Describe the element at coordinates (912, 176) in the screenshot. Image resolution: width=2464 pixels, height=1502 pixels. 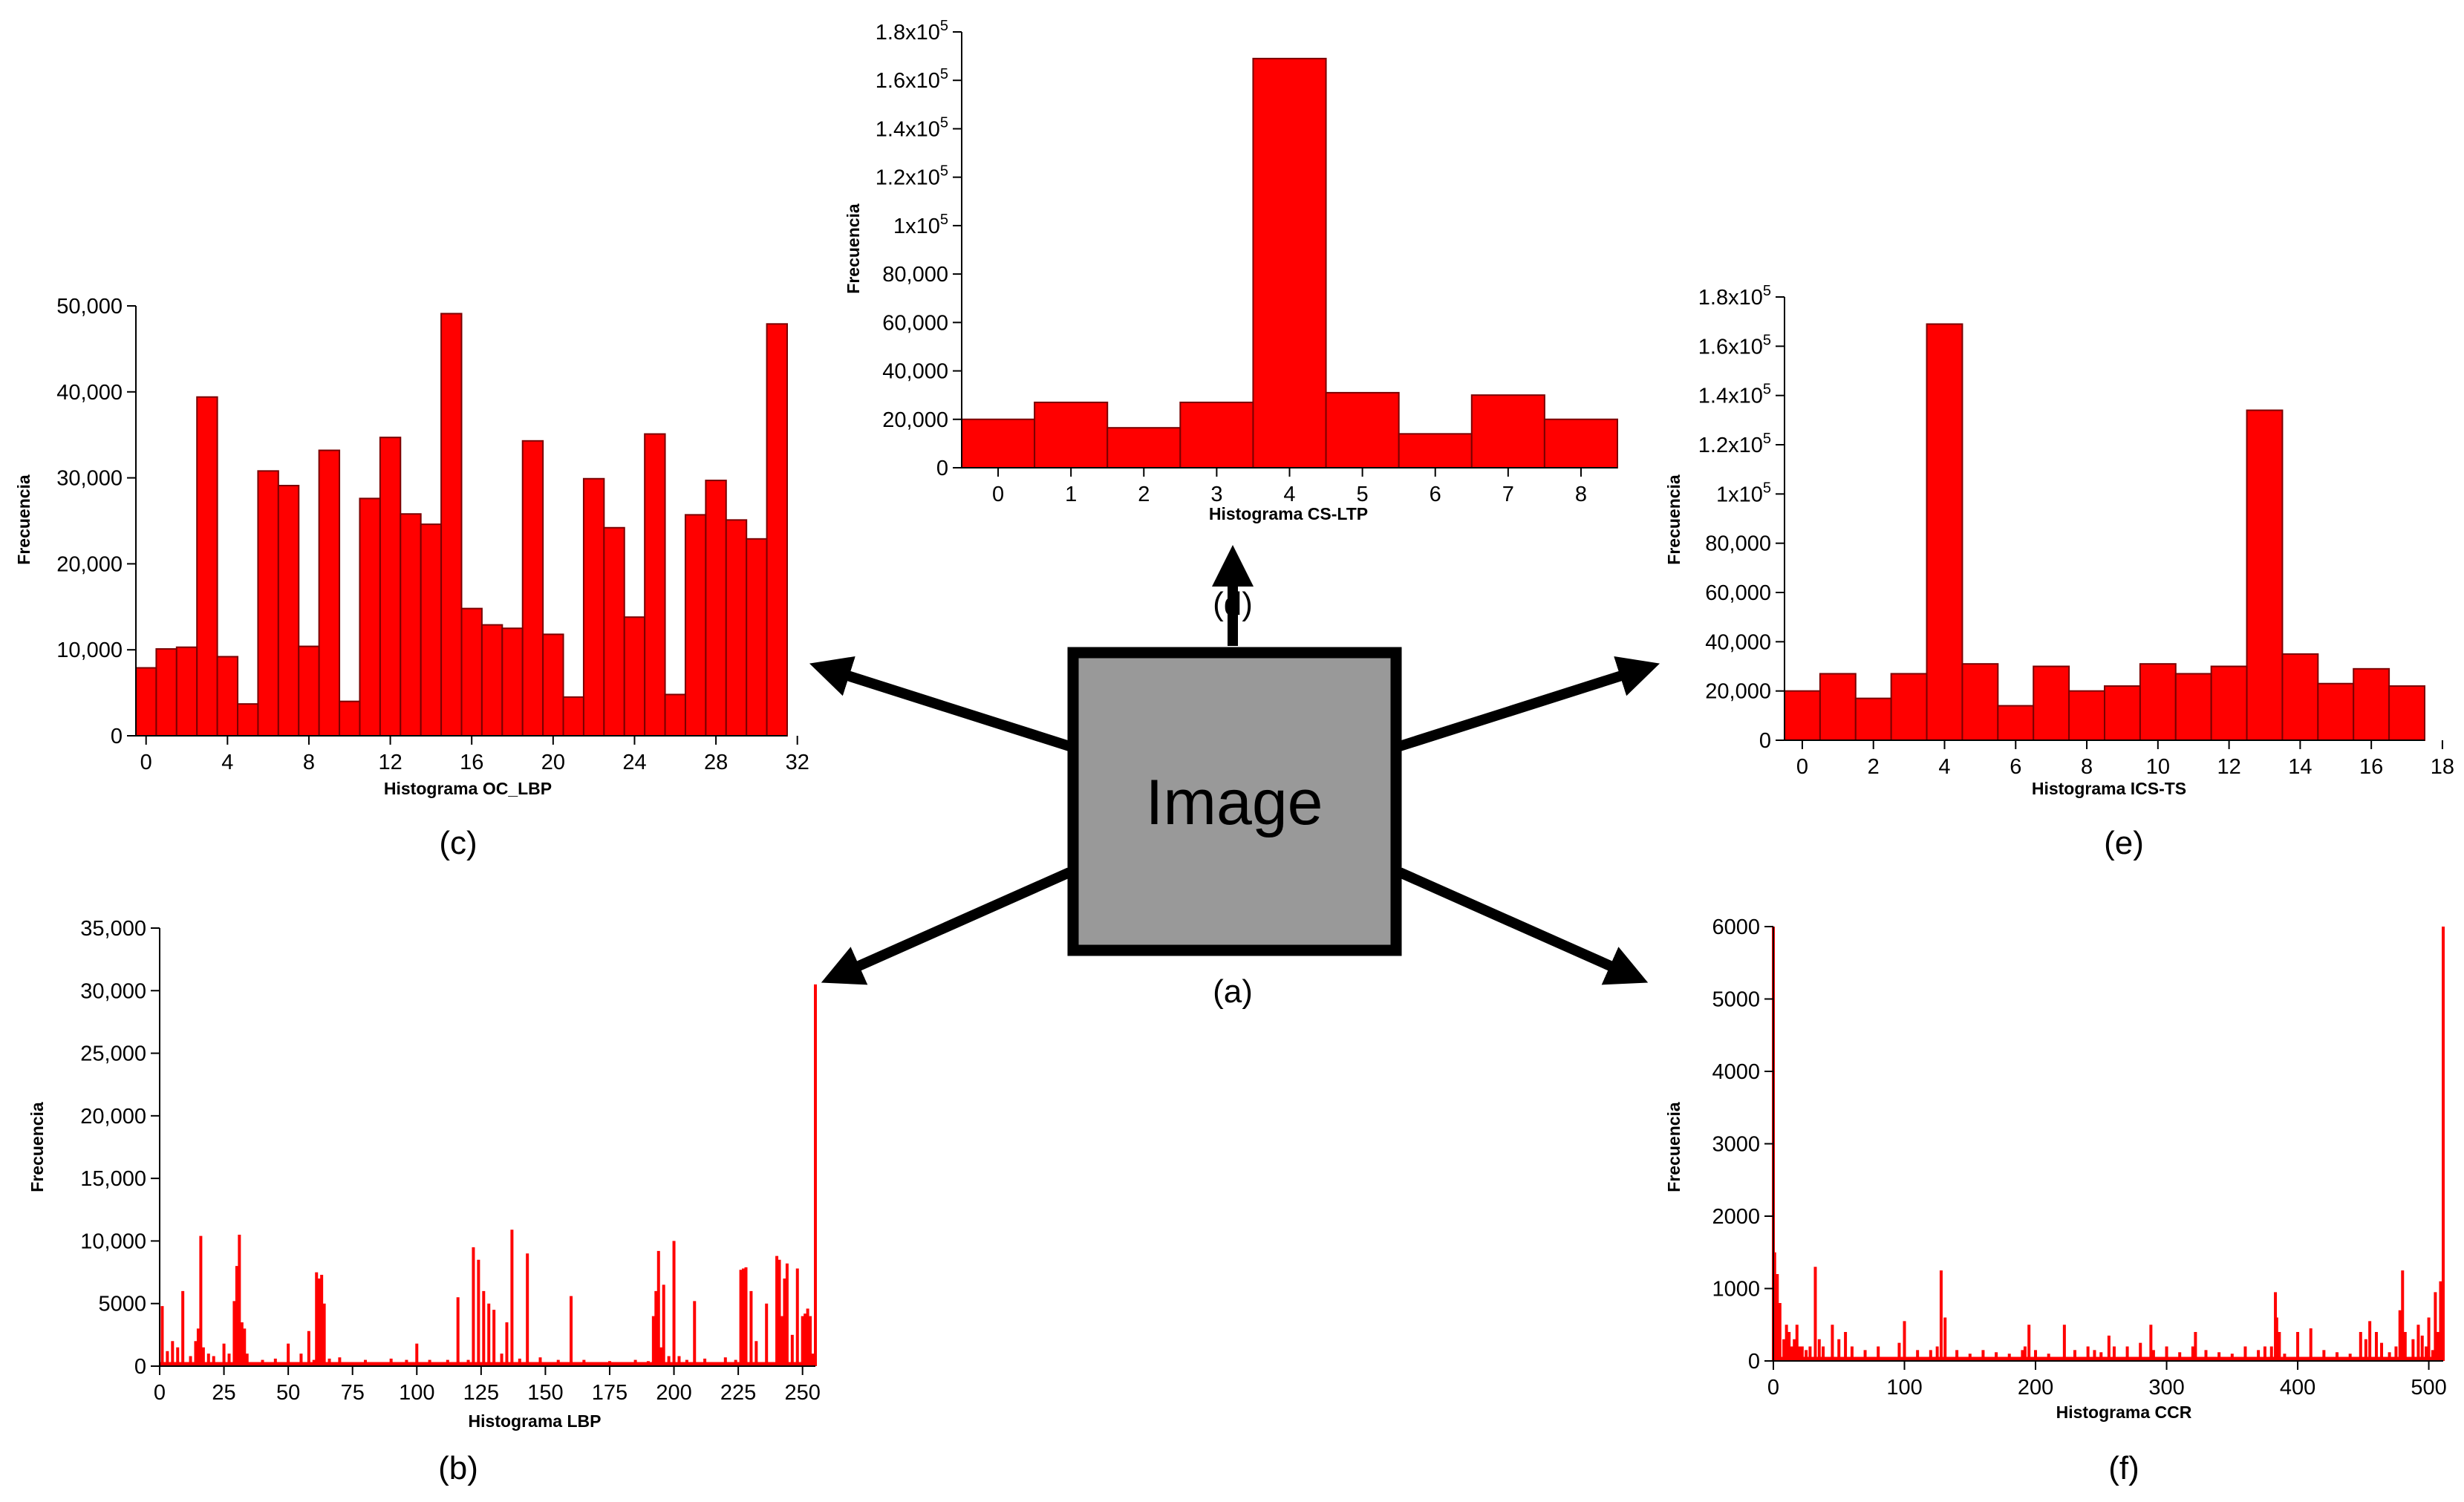
I see `y-tick-label: 1.2x10⁵` at that location.